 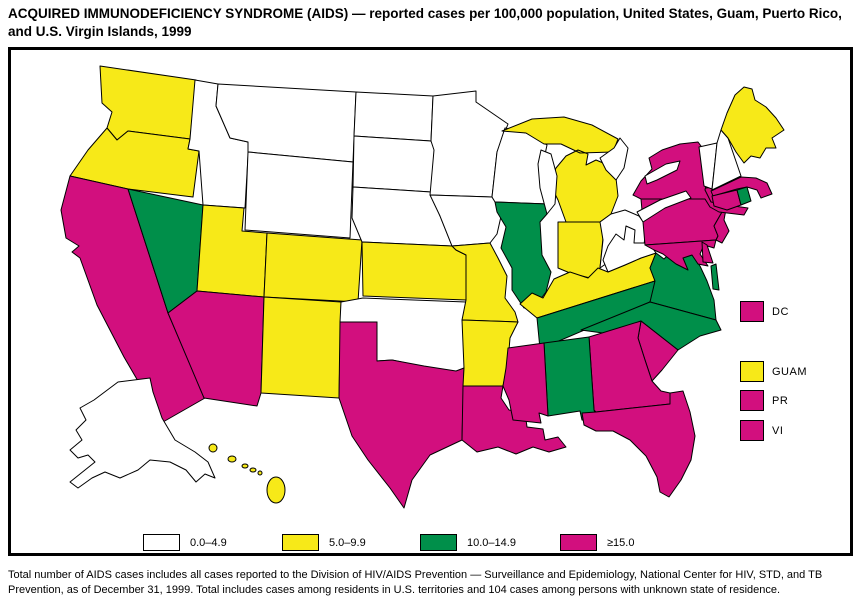 What do you see at coordinates (789, 371) in the screenshot?
I see `guam-label: GUAM` at bounding box center [789, 371].